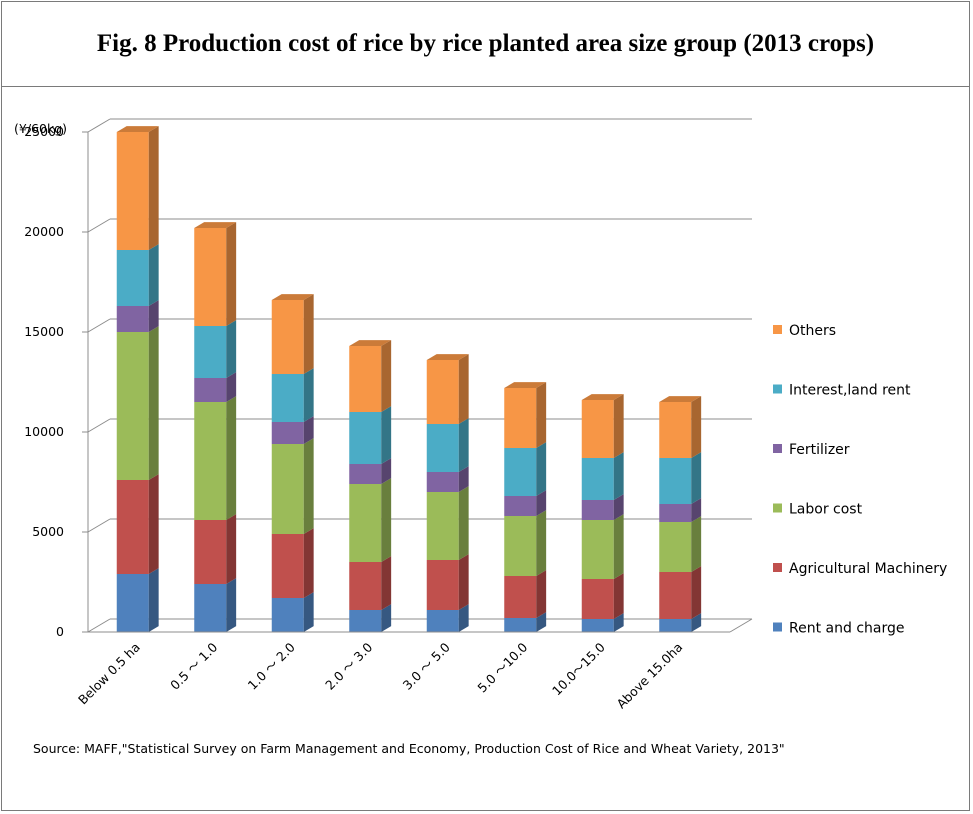 This screenshot has width=973, height=814. I want to click on legend-label: Fertilizer, so click(819, 450).